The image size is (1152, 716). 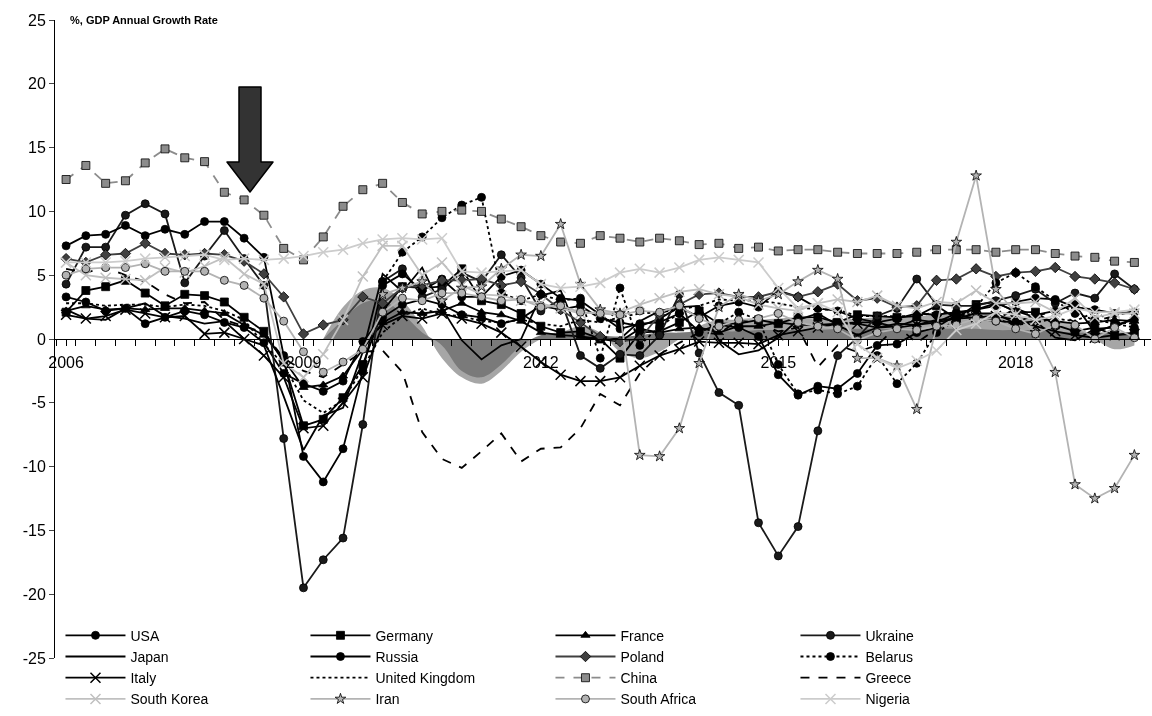 What do you see at coordinates (303, 363) in the screenshot?
I see `x-tick-label: 2009` at bounding box center [303, 363].